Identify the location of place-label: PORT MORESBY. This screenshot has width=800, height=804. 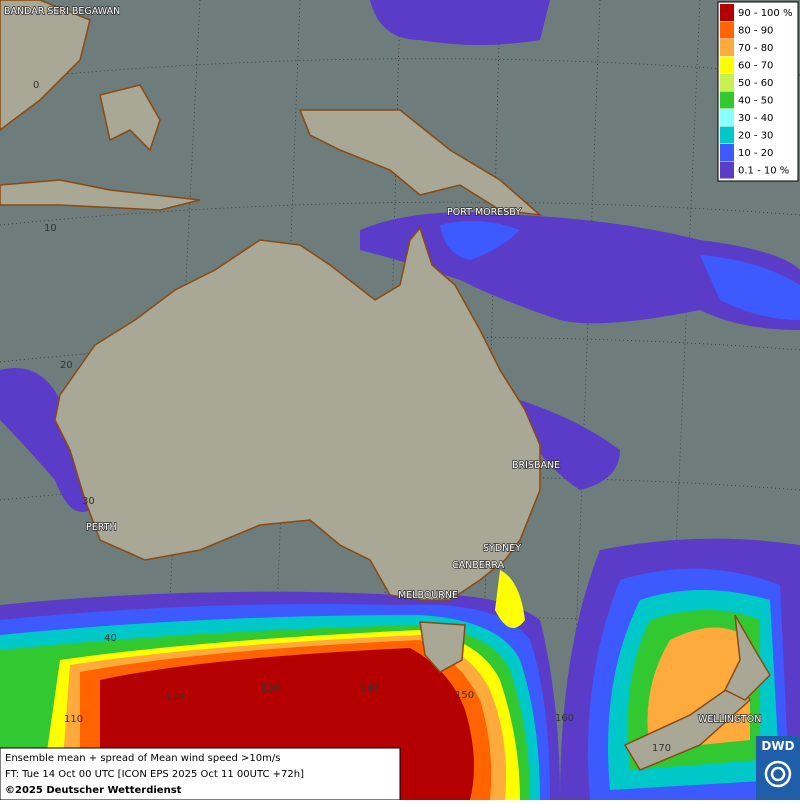
(484, 212).